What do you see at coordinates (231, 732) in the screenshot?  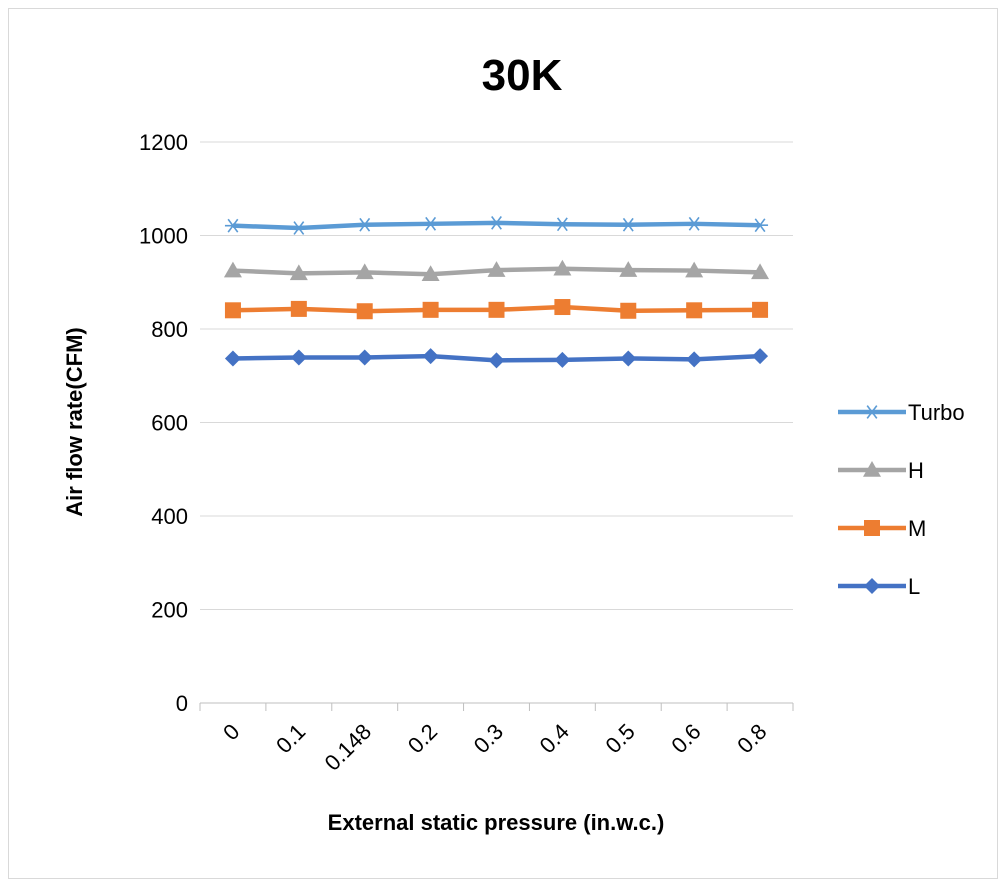 I see `x-tick-label: 0` at bounding box center [231, 732].